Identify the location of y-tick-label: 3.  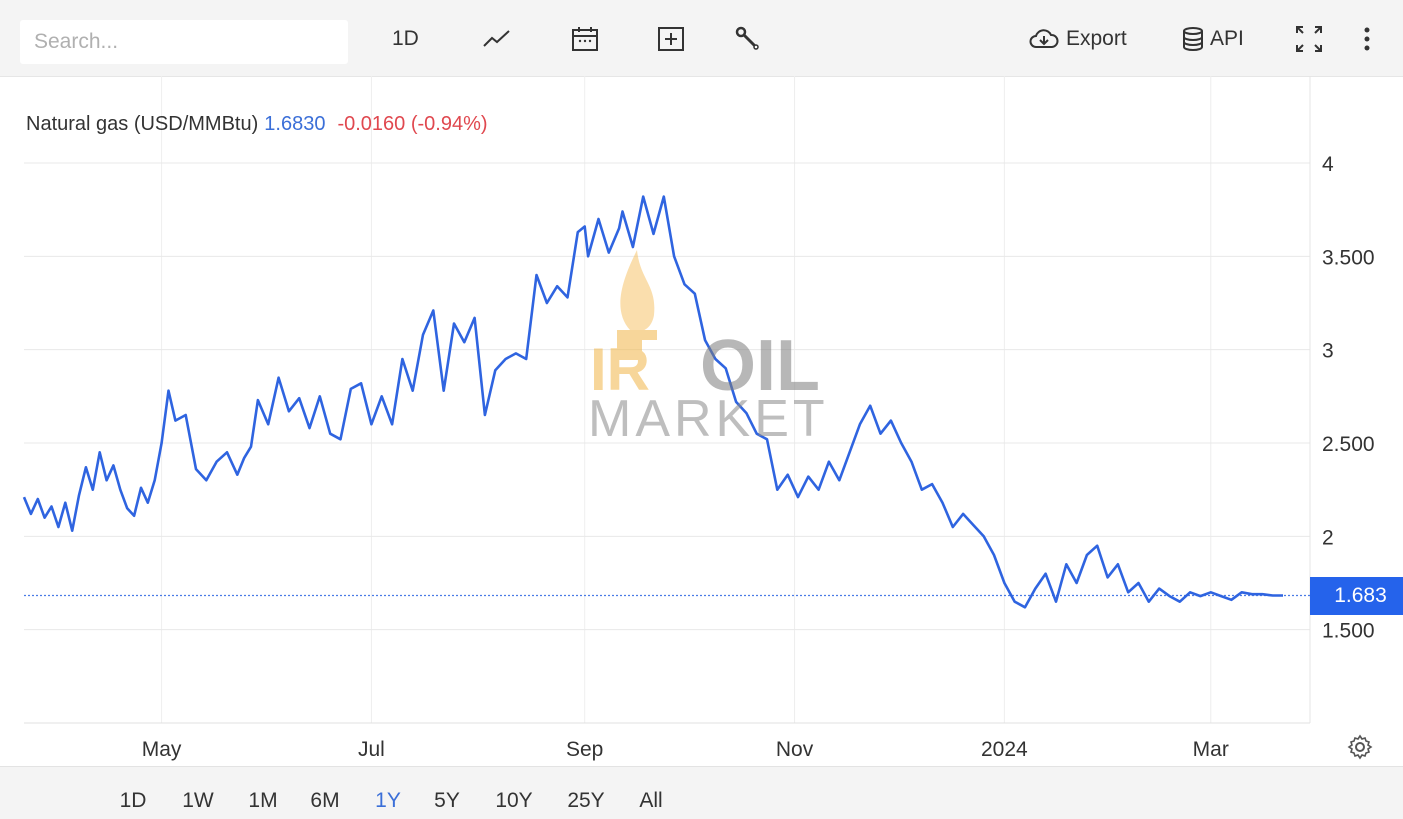
(1328, 351).